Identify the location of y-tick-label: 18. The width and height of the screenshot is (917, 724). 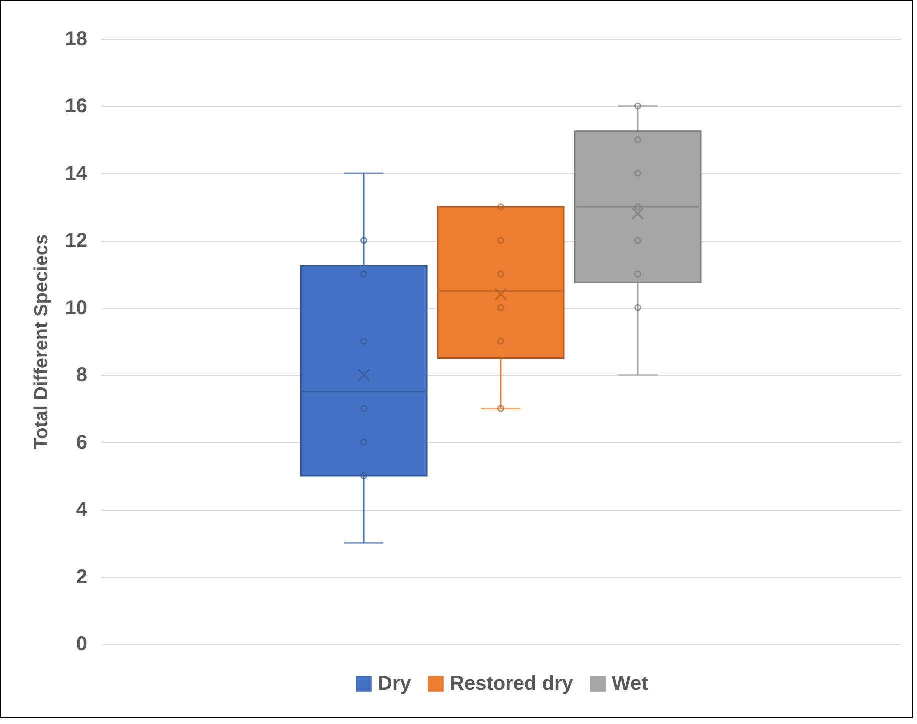
(76, 39).